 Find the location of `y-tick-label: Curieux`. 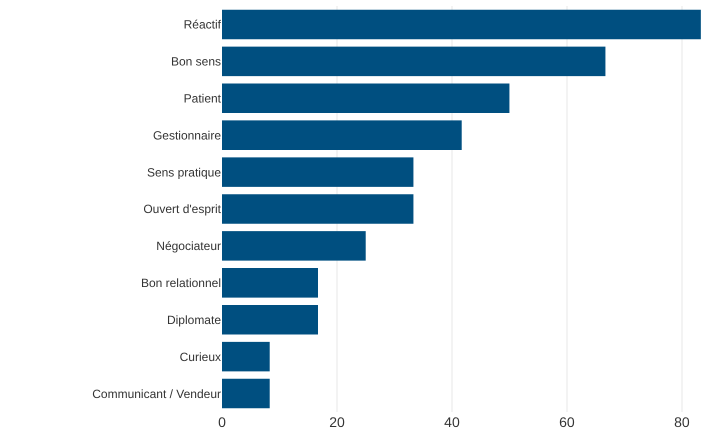

y-tick-label: Curieux is located at coordinates (200, 357).